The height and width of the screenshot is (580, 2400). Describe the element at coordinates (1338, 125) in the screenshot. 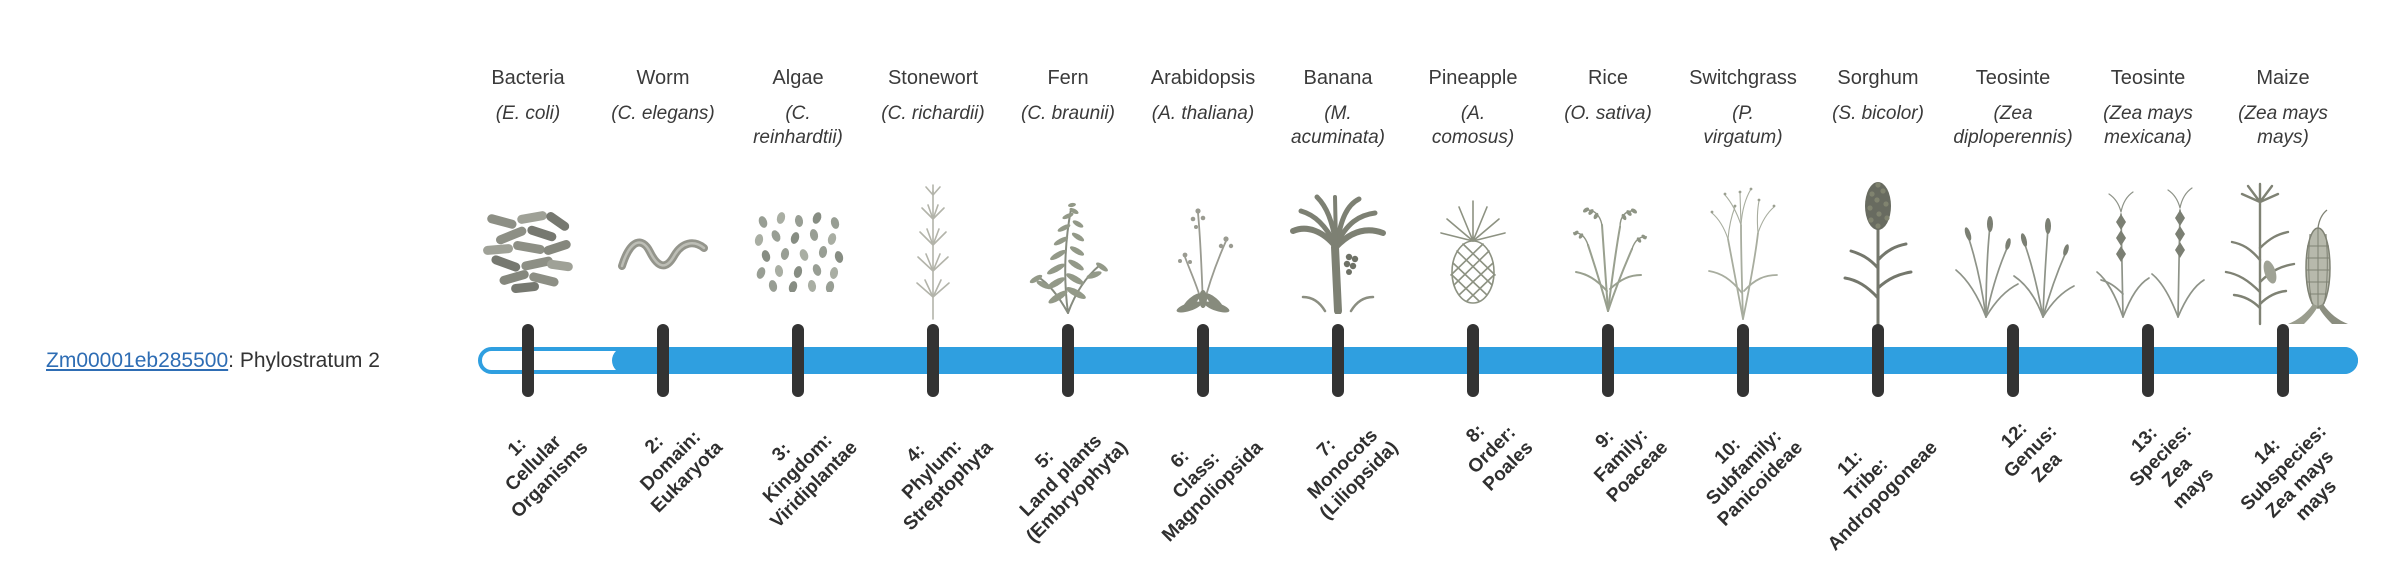

I see `organism-species: (M. acuminata)` at that location.